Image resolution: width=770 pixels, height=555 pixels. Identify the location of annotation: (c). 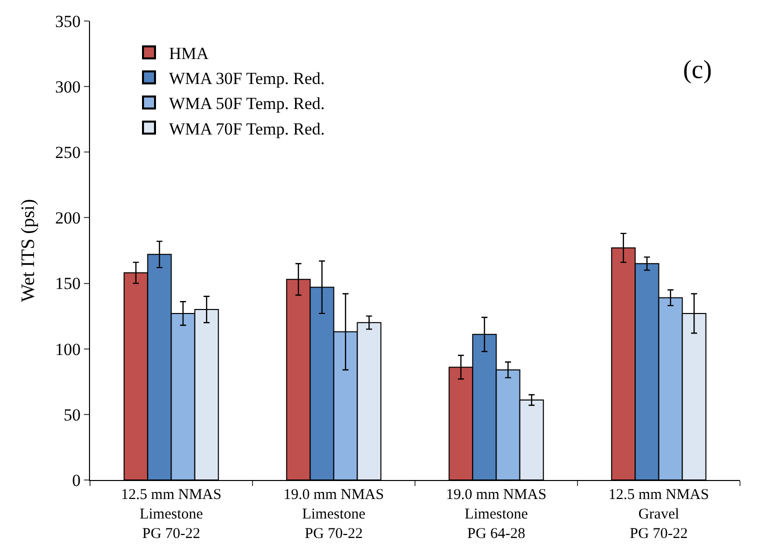
(697, 69).